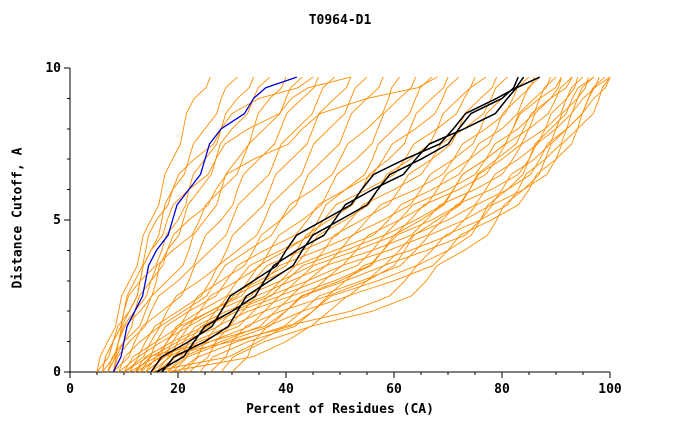 This screenshot has height=440, width=680. What do you see at coordinates (340, 409) in the screenshot?
I see `x-axis-label: Percent of Residues (CA)` at bounding box center [340, 409].